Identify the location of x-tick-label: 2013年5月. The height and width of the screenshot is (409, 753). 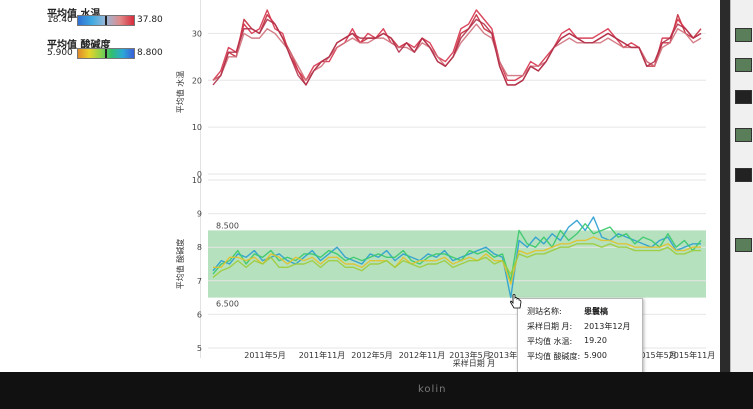
(469, 355).